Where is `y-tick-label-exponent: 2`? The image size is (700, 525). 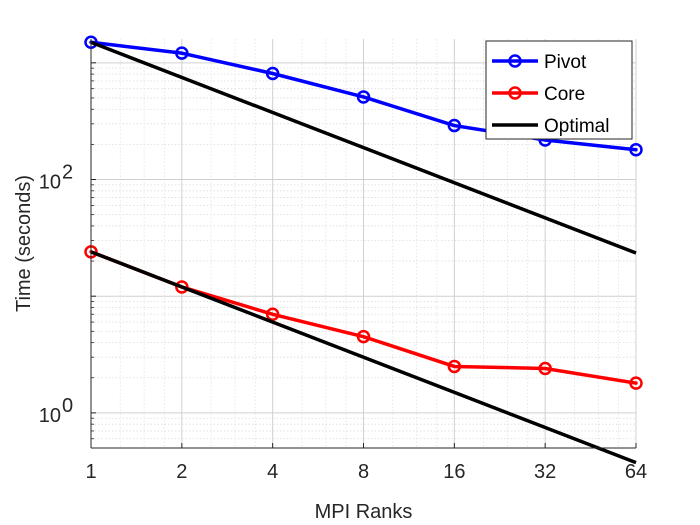 y-tick-label-exponent: 2 is located at coordinates (67, 173).